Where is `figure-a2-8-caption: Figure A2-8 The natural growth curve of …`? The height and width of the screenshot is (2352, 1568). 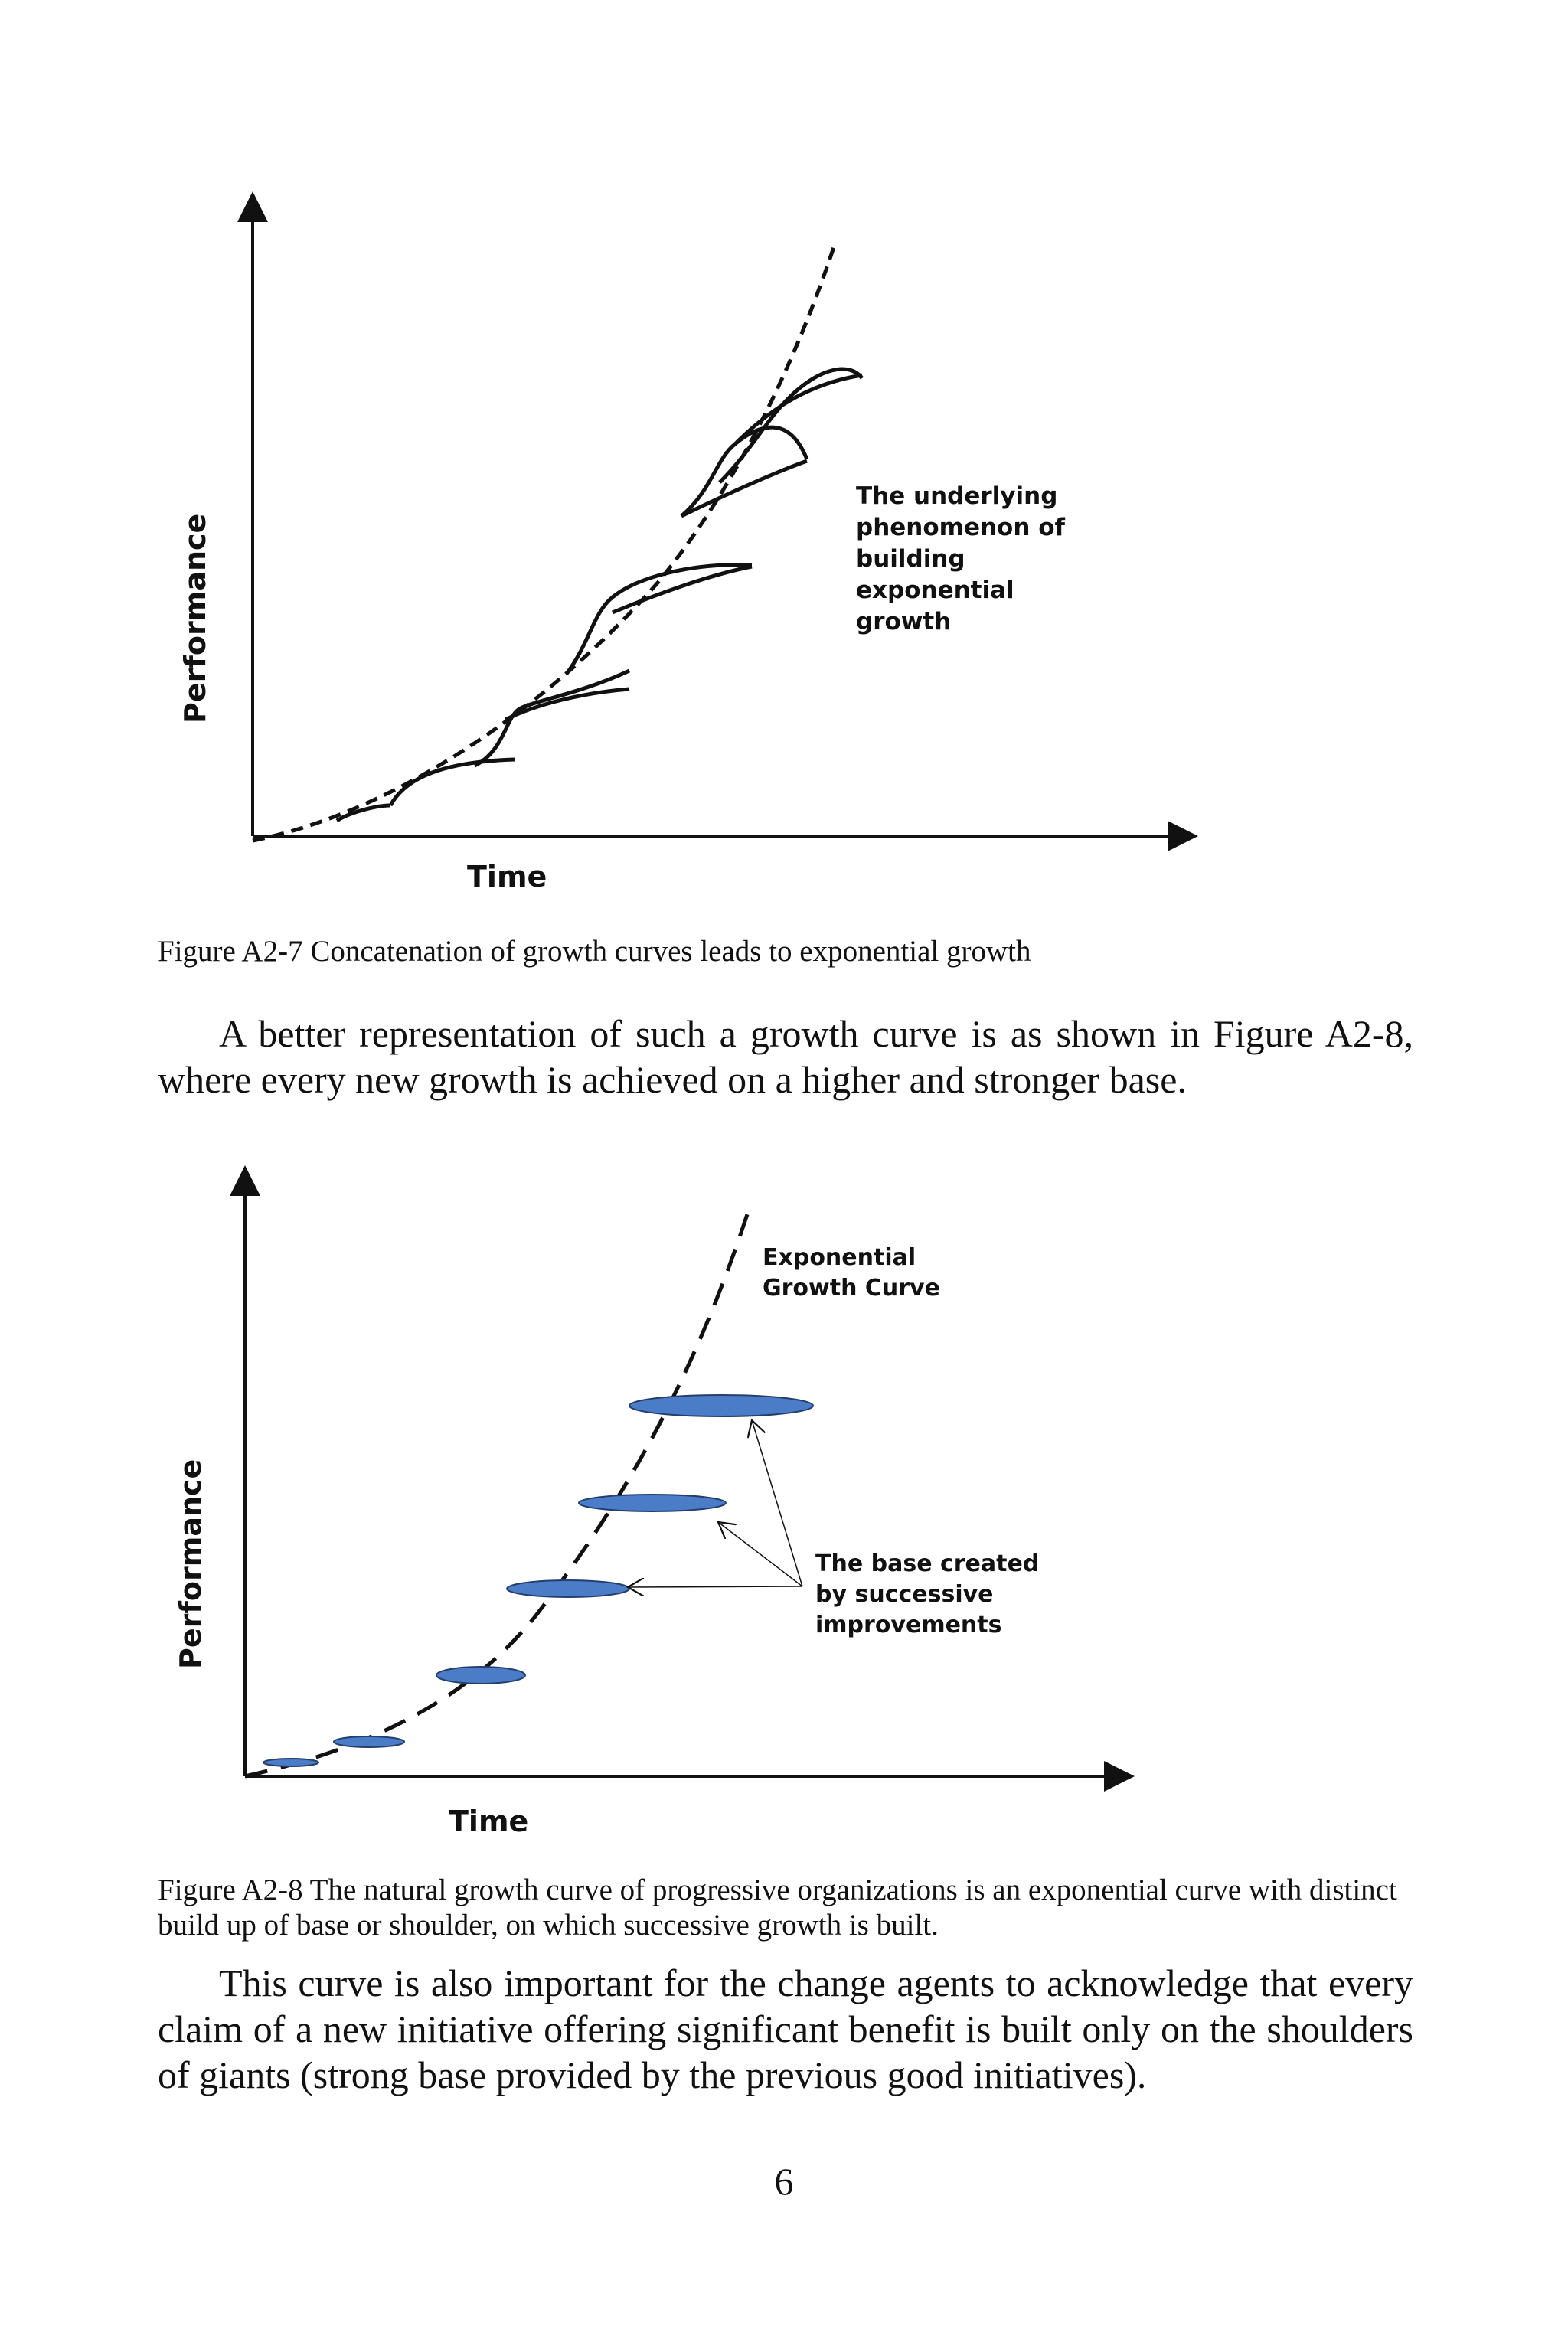
figure-a2-8-caption: Figure A2-8 The natural growth curve of … is located at coordinates (777, 1907).